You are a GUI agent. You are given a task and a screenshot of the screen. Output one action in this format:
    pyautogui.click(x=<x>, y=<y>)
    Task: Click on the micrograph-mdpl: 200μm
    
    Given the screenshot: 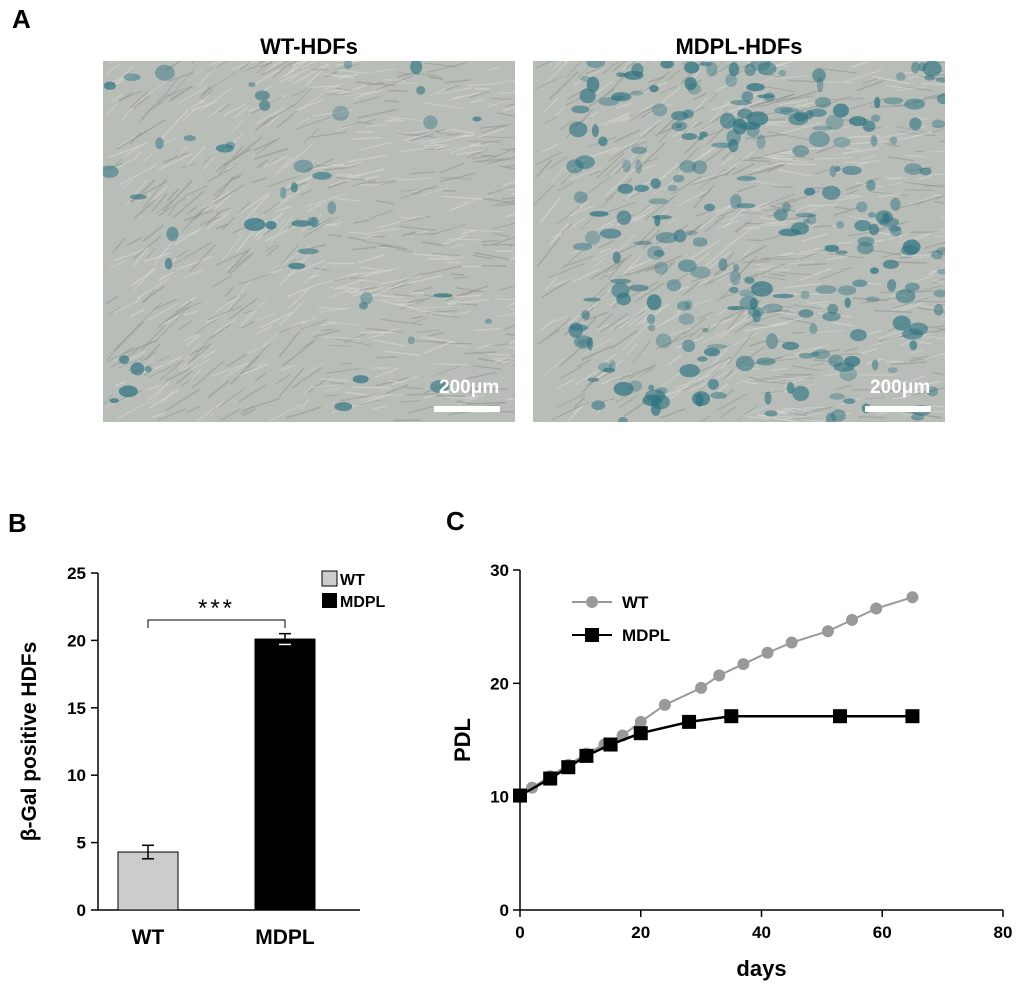 What is the action you would take?
    pyautogui.click(x=739, y=241)
    